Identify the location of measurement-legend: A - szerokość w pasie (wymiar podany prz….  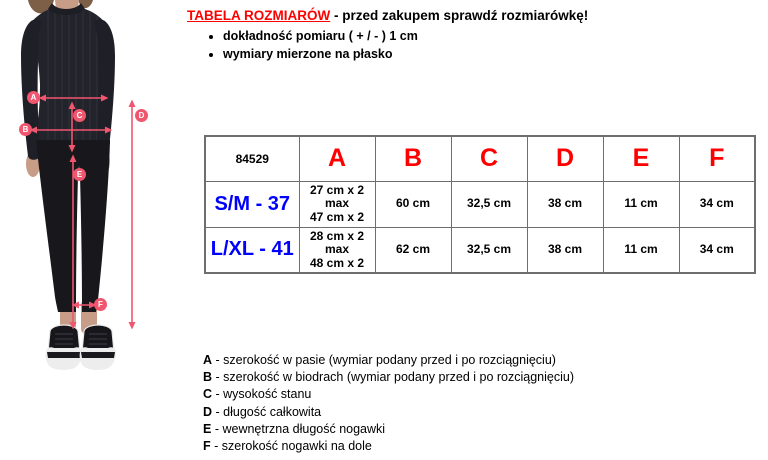
(388, 403).